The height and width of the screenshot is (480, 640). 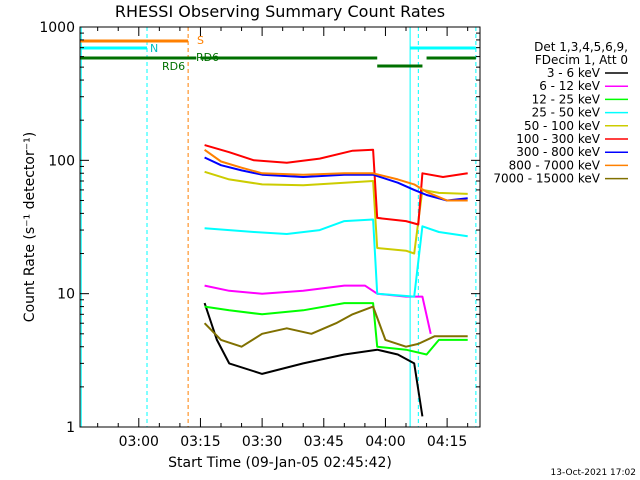 What do you see at coordinates (555, 165) in the screenshot?
I see `legend-label: 800 - 7000 keV` at bounding box center [555, 165].